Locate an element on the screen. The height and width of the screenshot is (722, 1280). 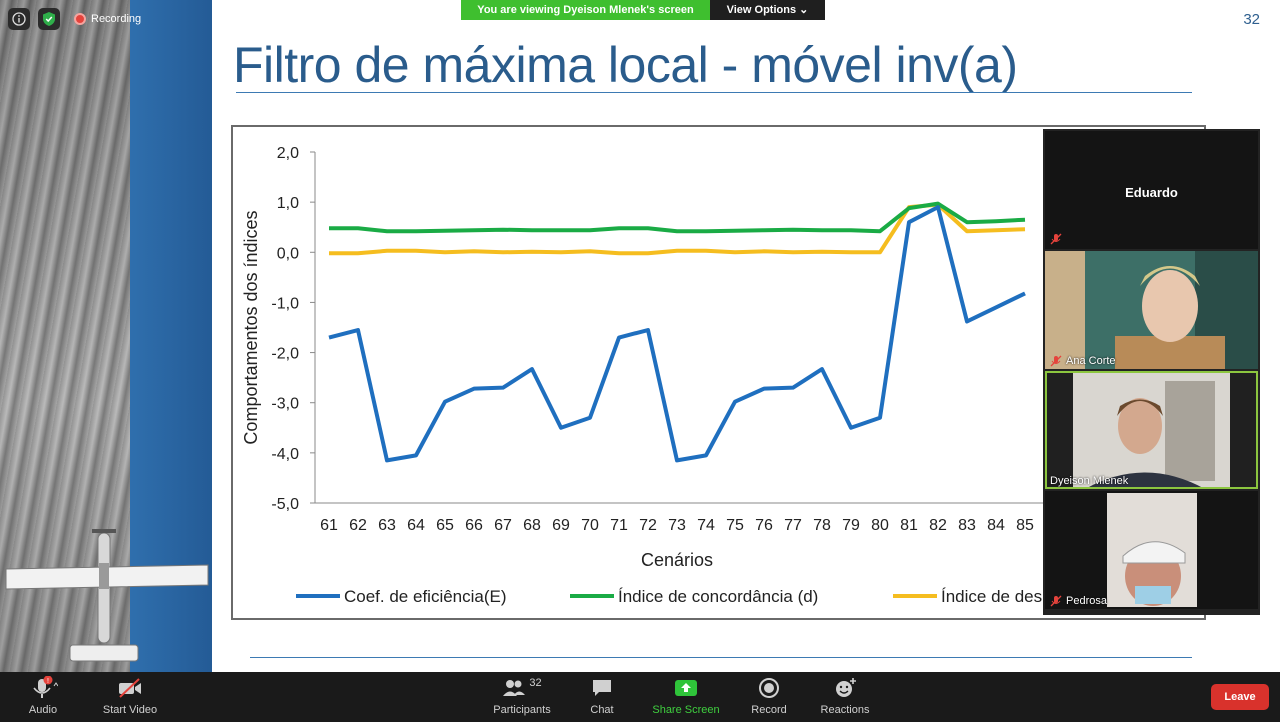
slide-footer-rule is located at coordinates (721, 657).